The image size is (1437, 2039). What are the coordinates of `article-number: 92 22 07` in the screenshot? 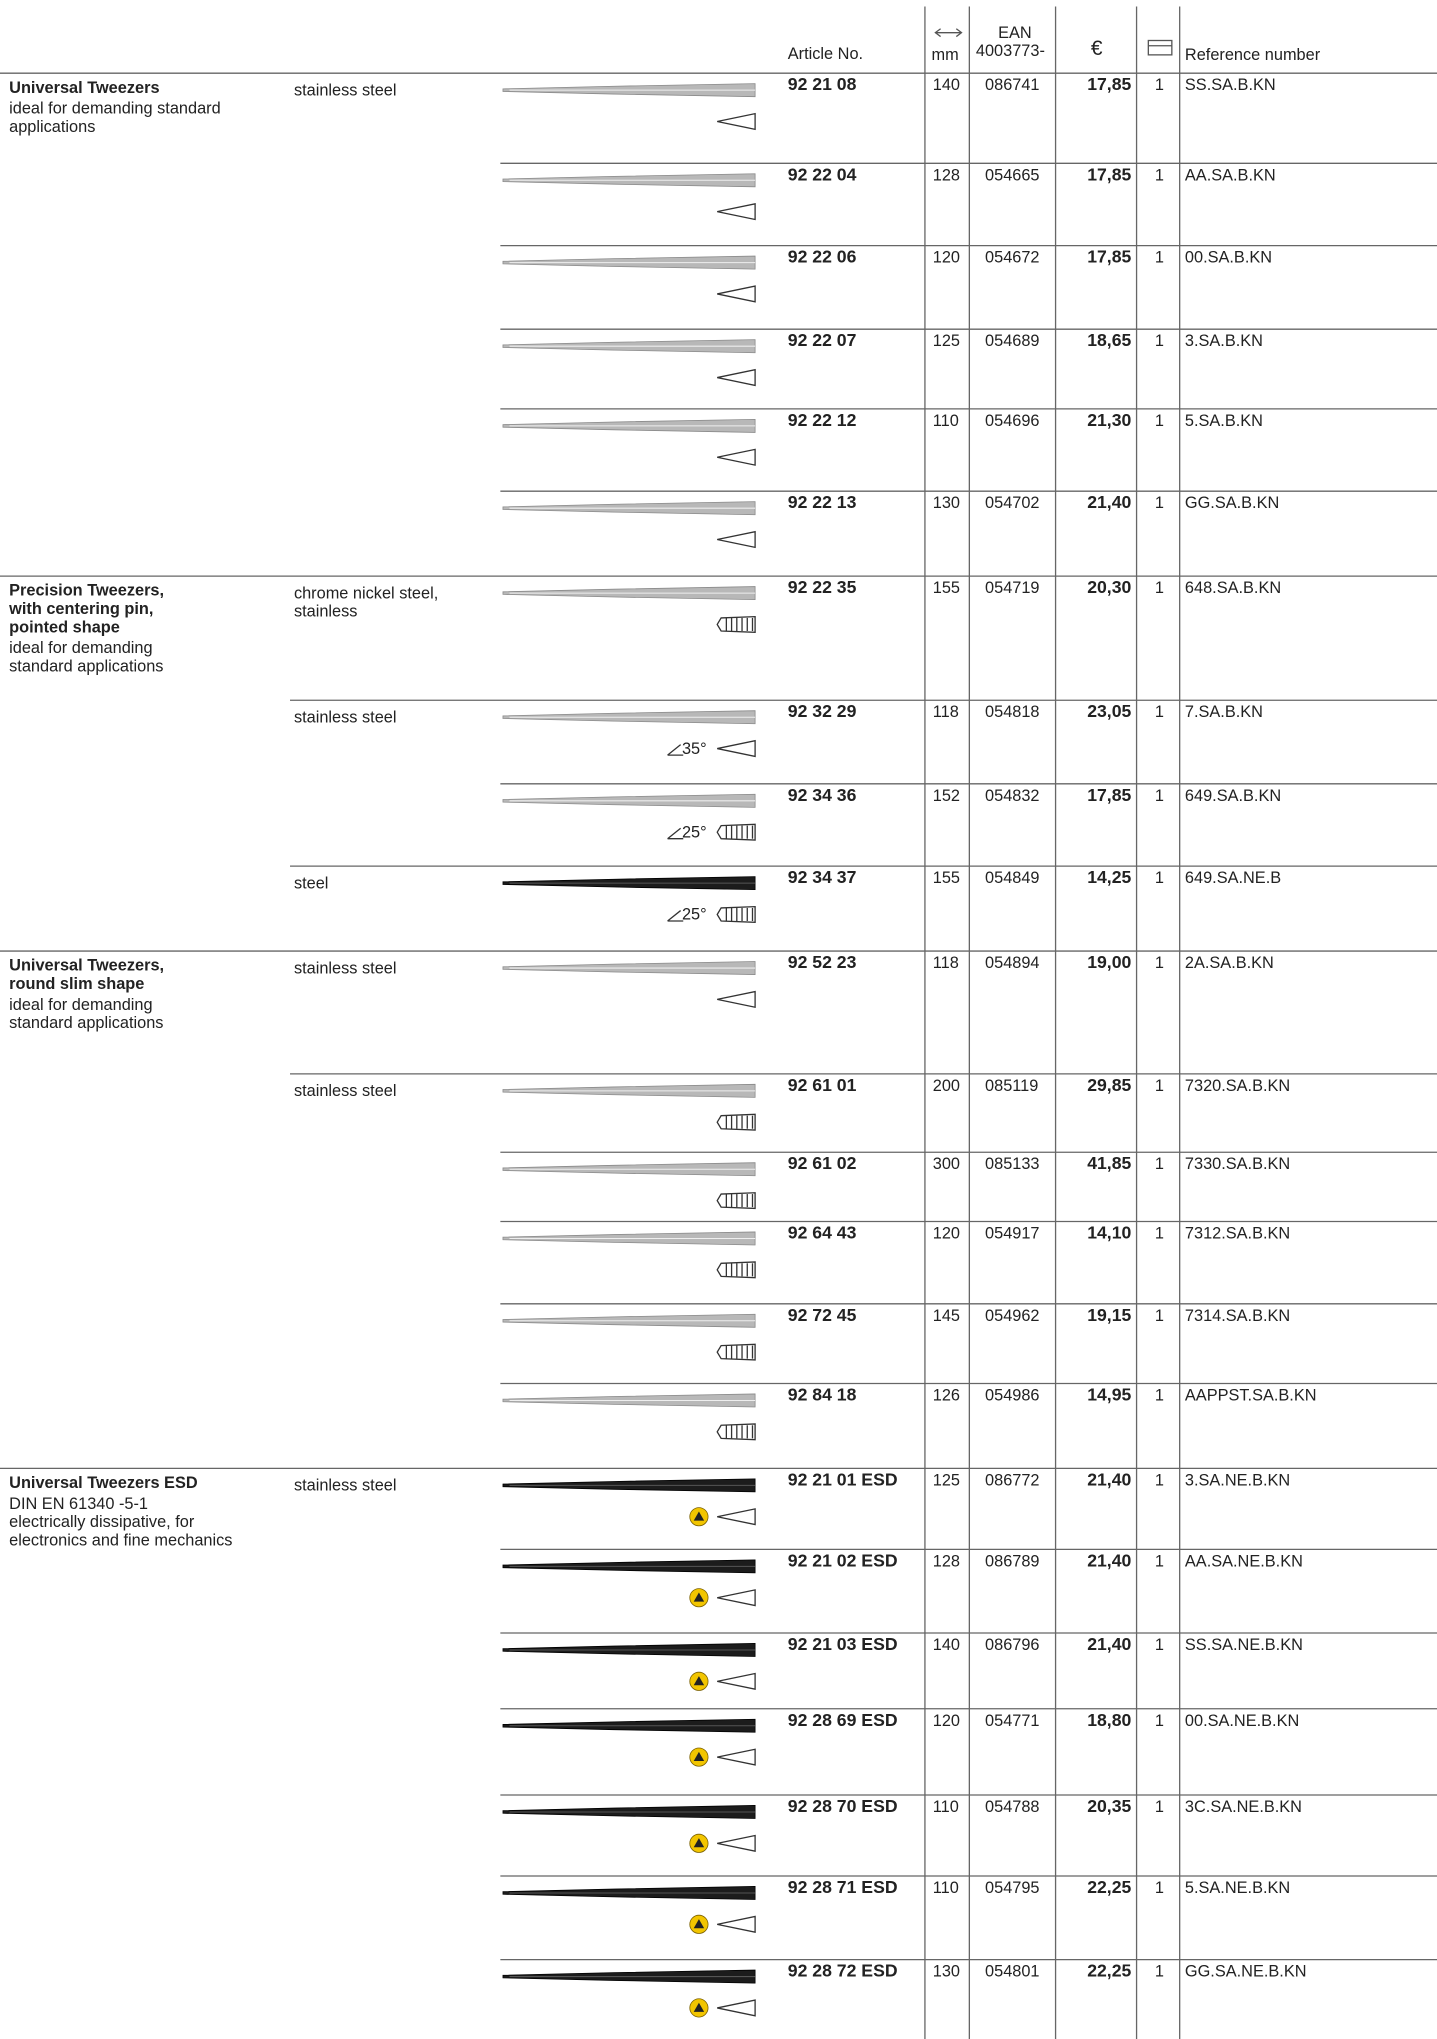 It's located at (822, 340).